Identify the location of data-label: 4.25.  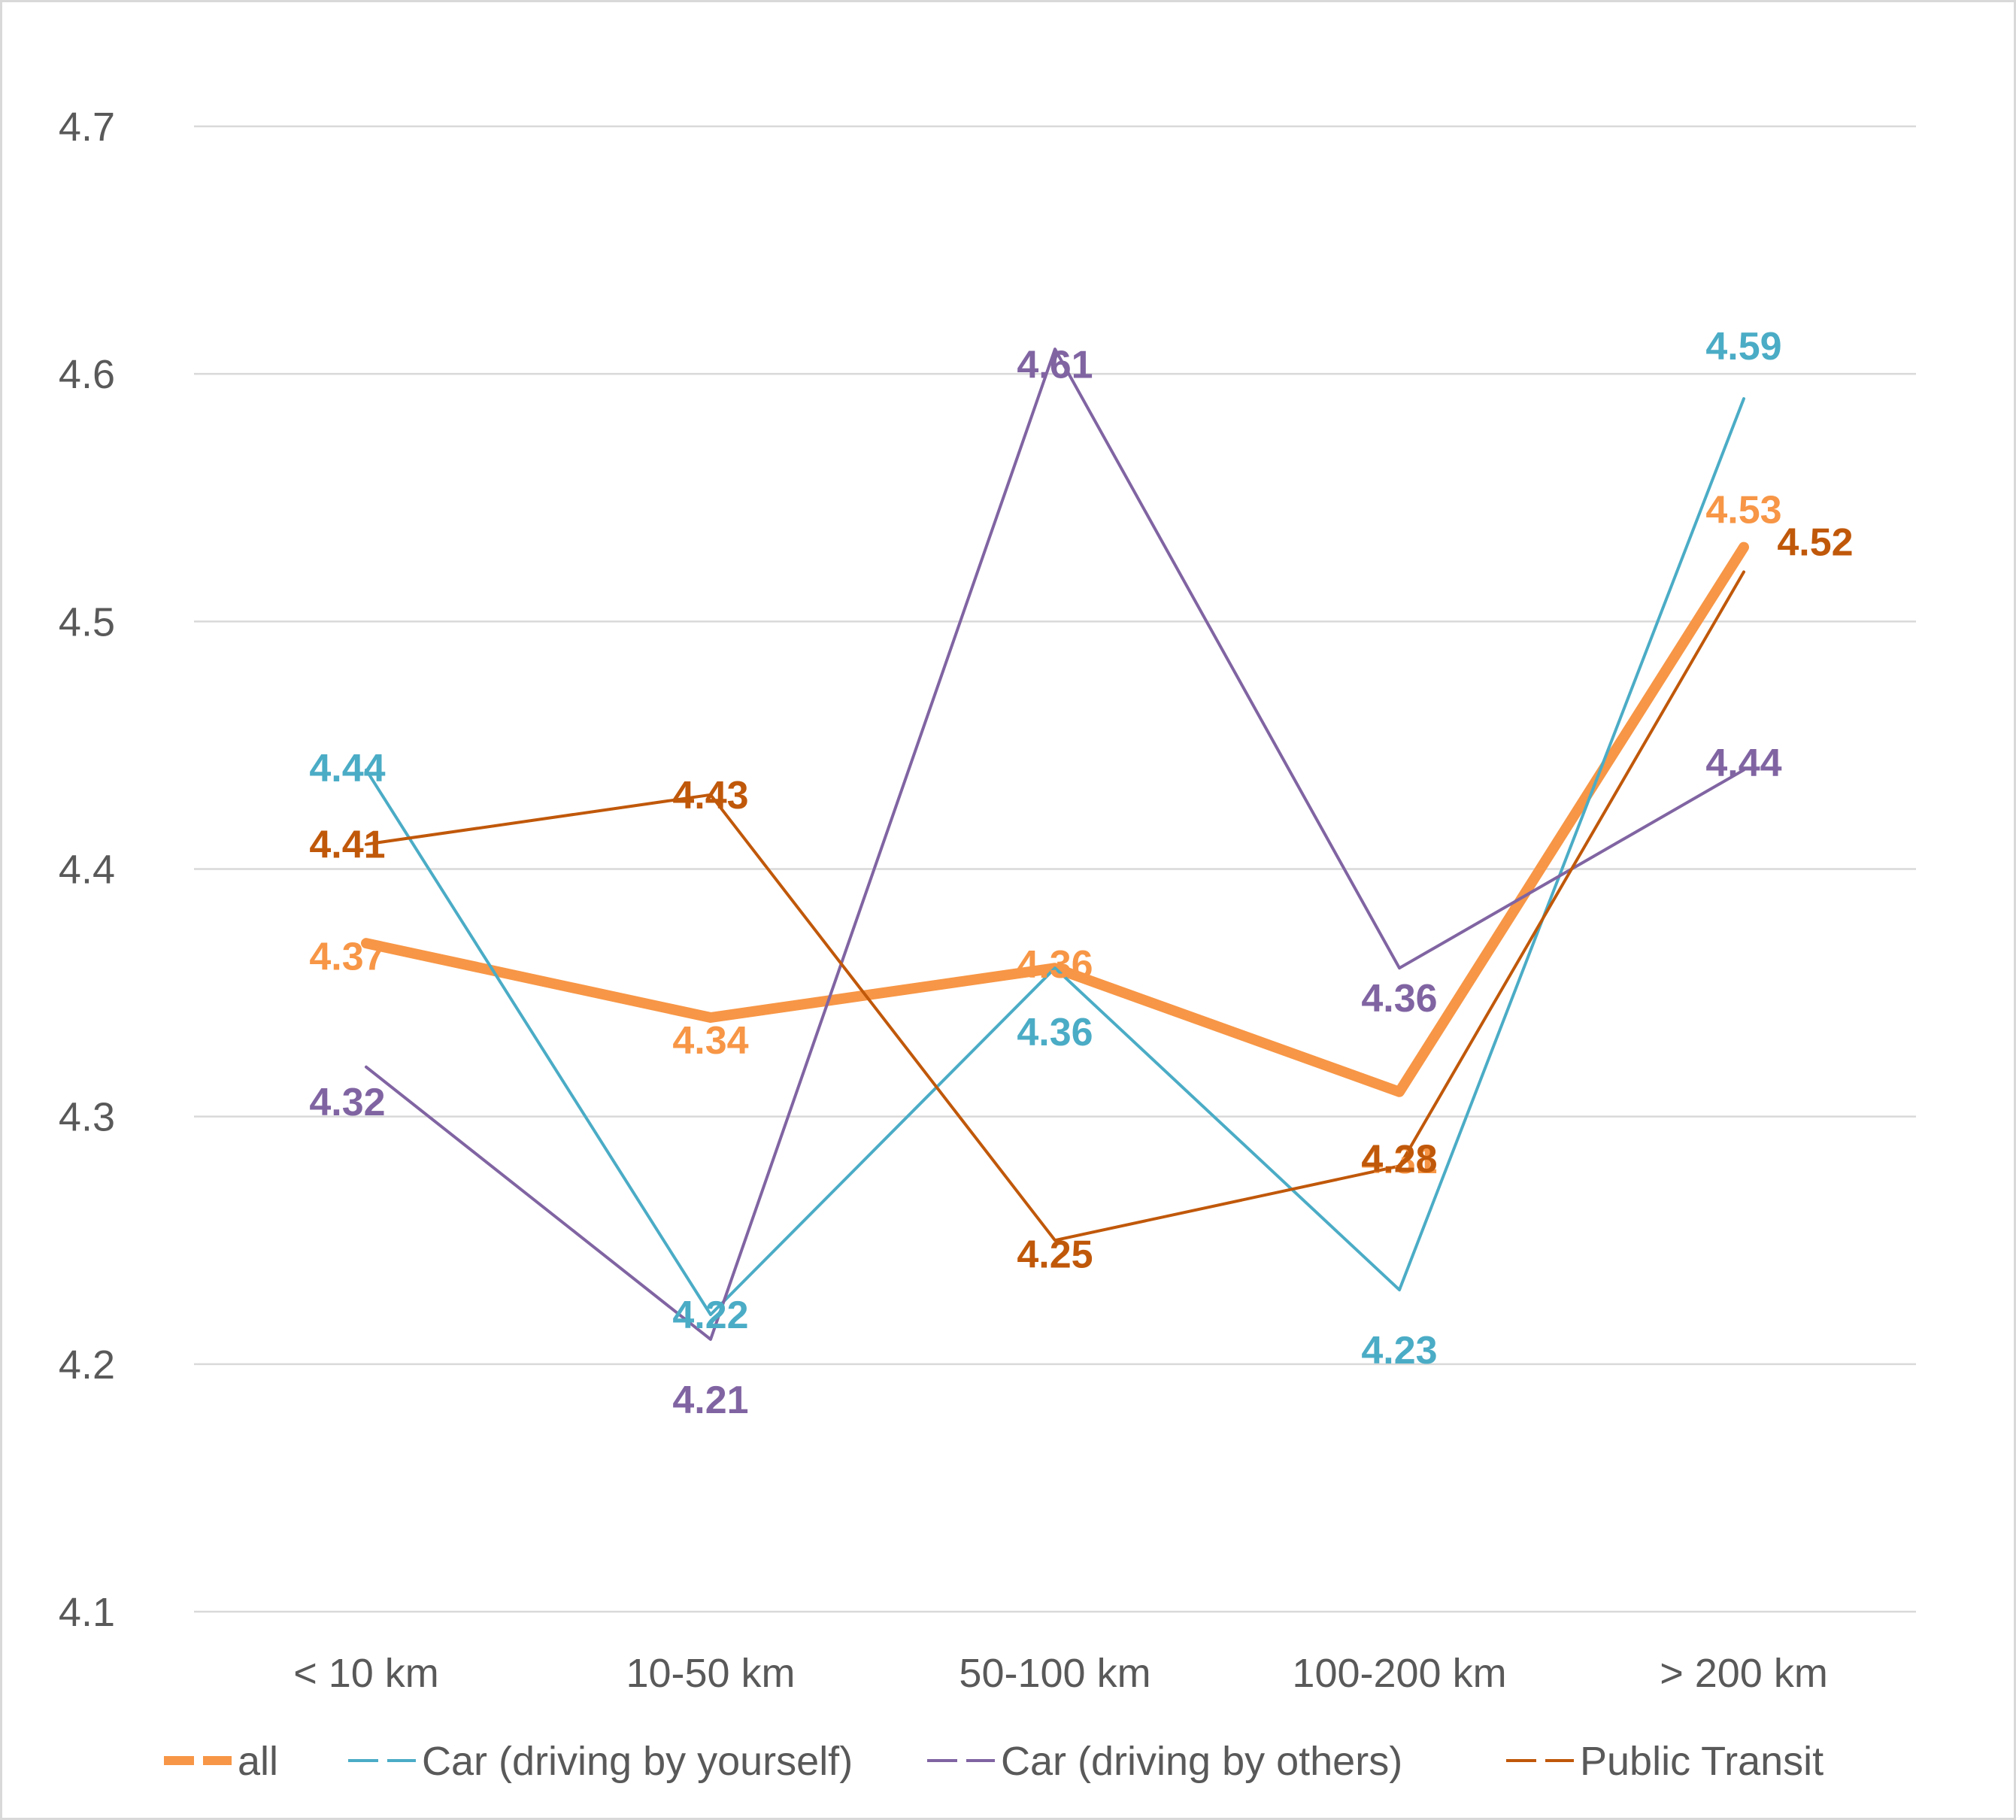
(1055, 1254).